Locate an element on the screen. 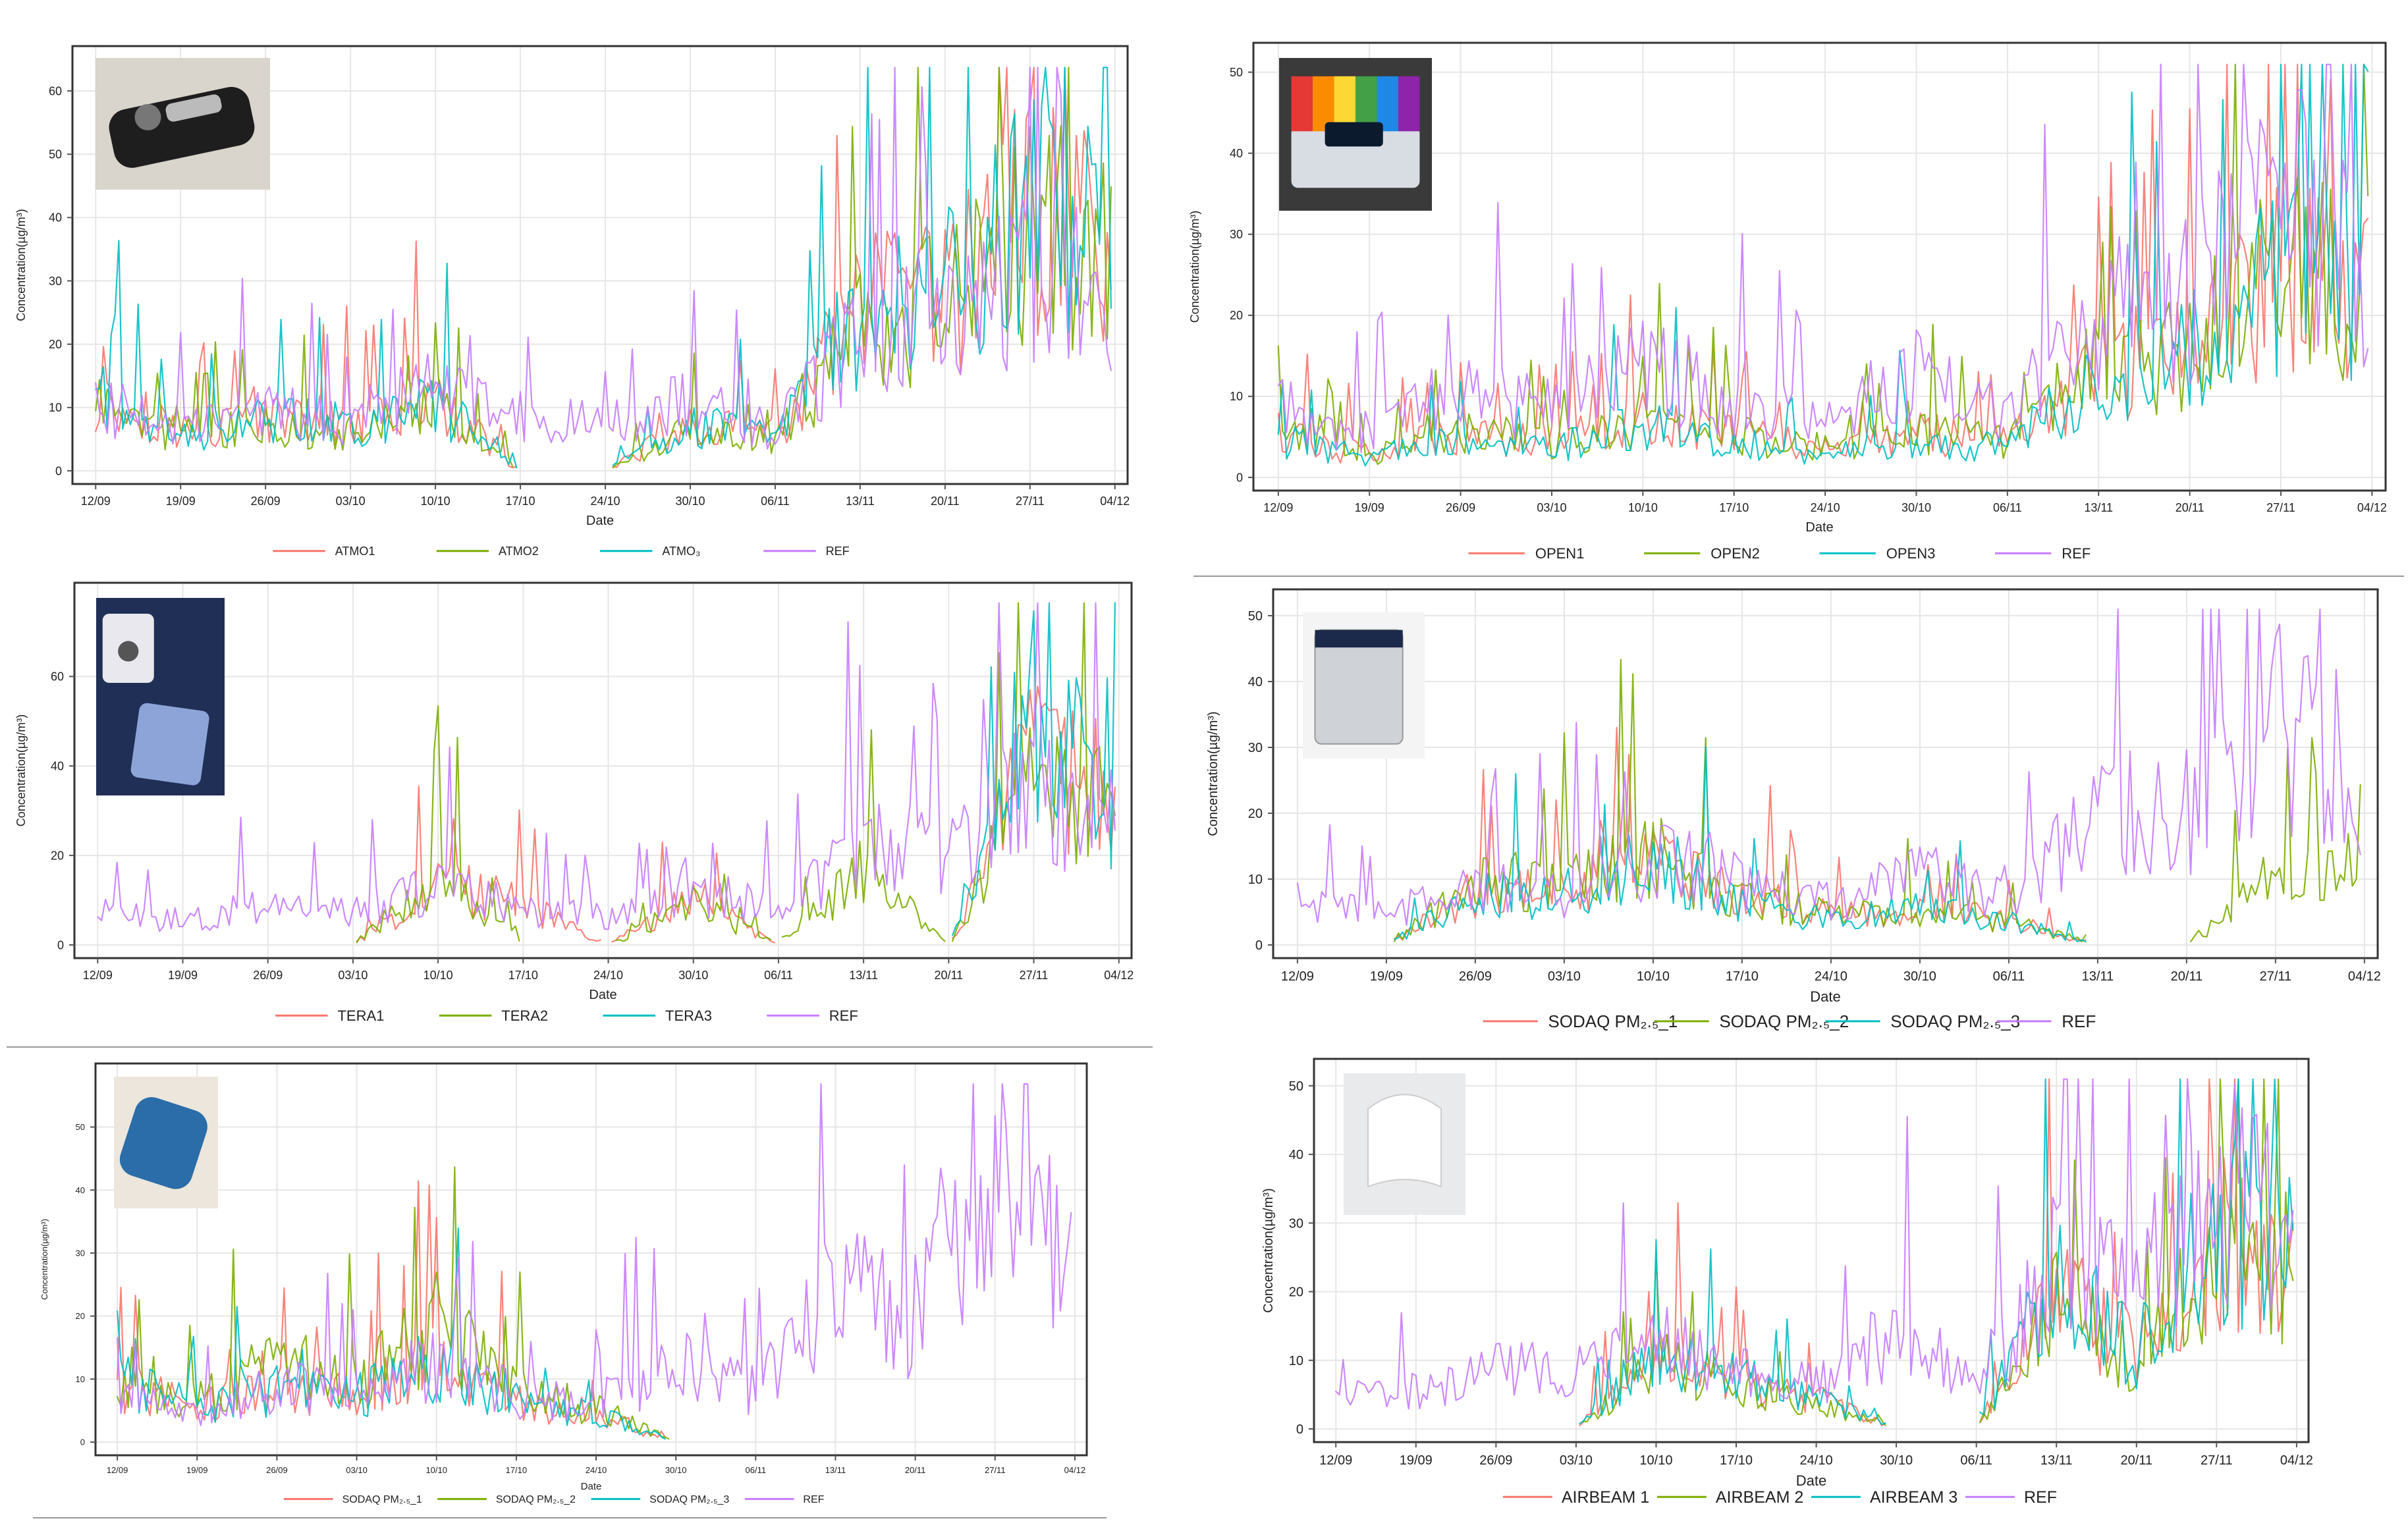 Image resolution: width=2408 pixels, height=1531 pixels. y-tick-label: 60 is located at coordinates (58, 677).